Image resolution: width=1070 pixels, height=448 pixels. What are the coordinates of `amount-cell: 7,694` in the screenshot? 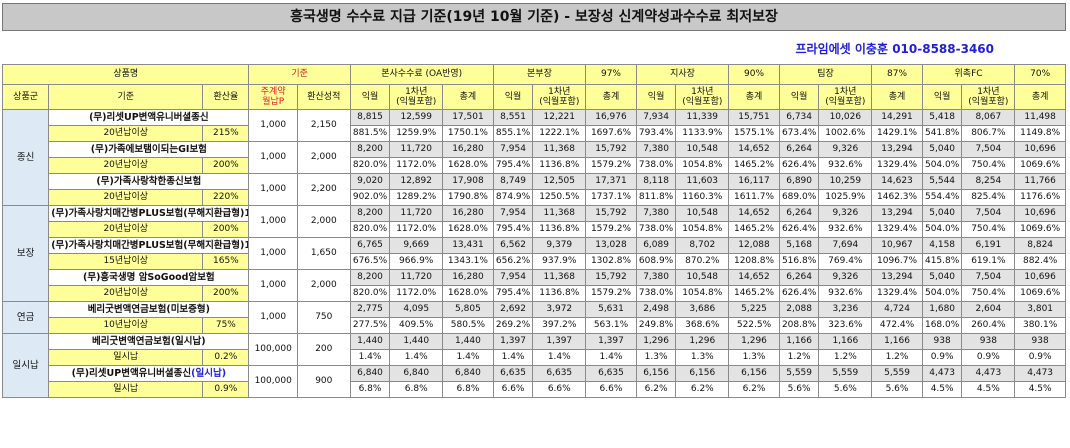 It's located at (845, 245).